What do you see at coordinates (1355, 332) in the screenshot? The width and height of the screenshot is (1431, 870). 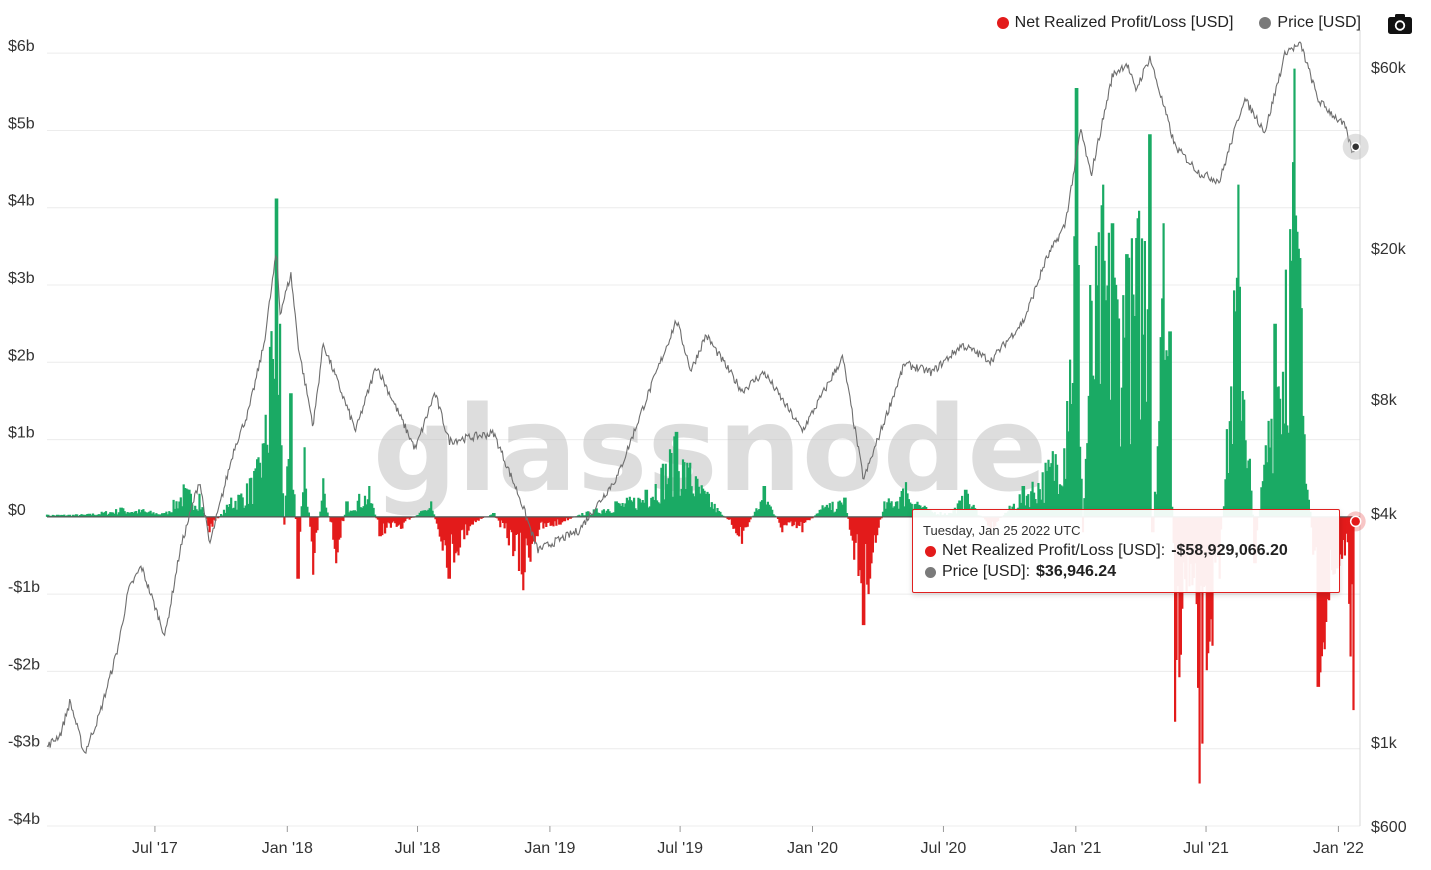 I see `hover-markers` at bounding box center [1355, 332].